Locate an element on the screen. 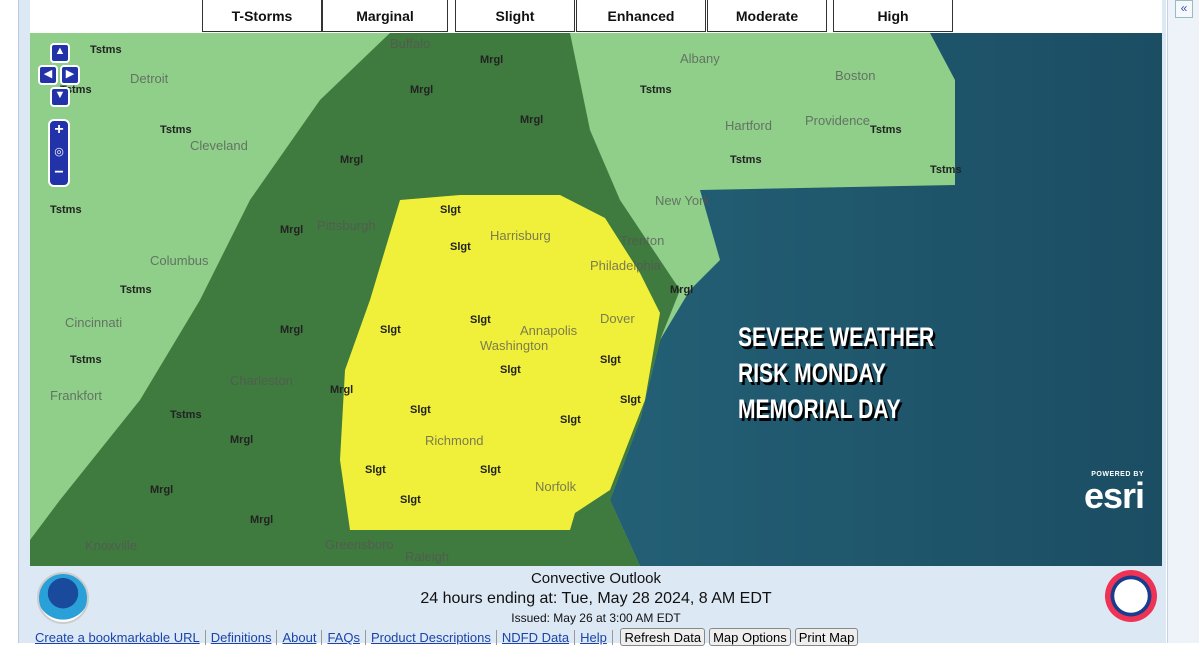  pan-up-icon: ▲ is located at coordinates (60, 53).